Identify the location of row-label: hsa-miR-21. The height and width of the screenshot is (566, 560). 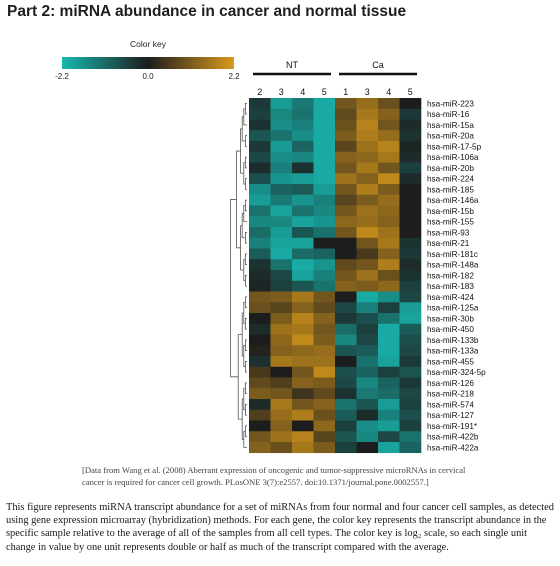
(448, 243).